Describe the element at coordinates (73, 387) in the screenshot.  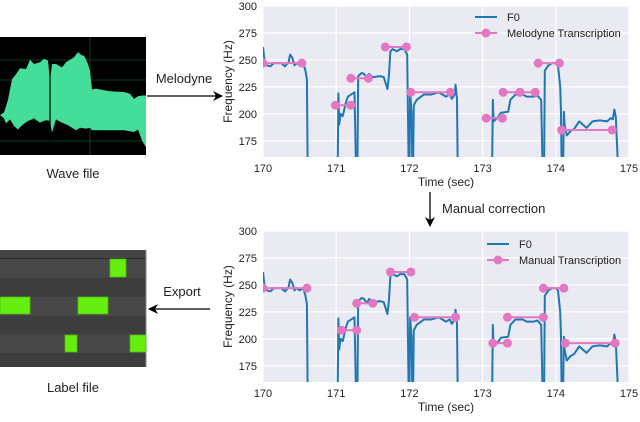
I see `label-file-caption: Label file` at that location.